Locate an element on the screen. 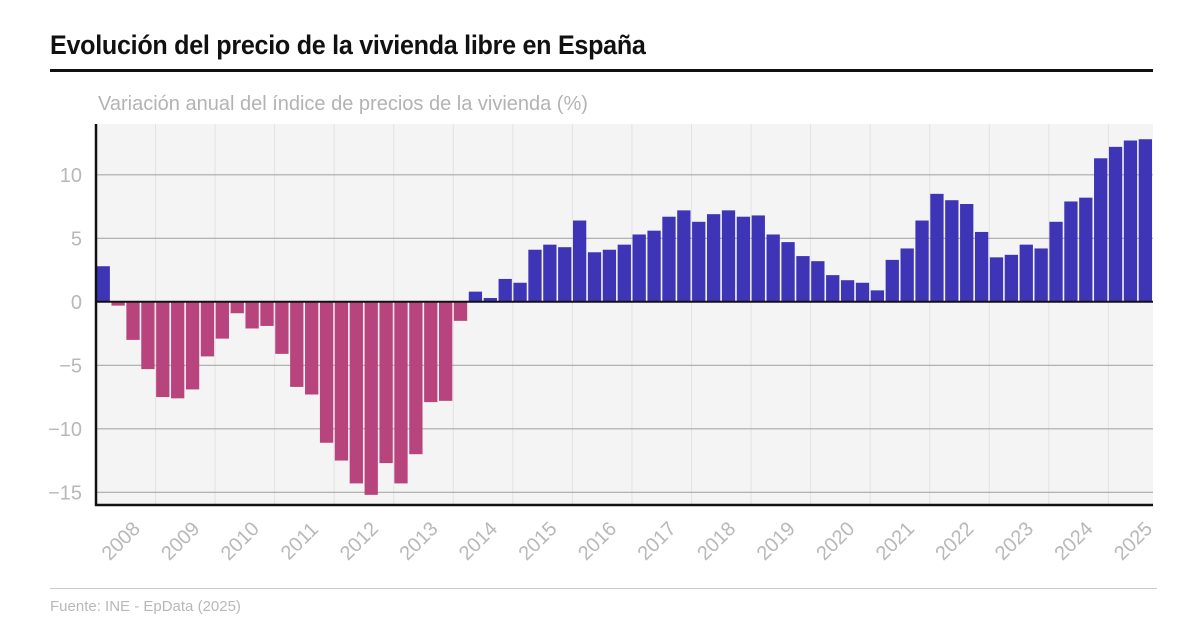 This screenshot has width=1200, height=631. footer-divider is located at coordinates (603, 588).